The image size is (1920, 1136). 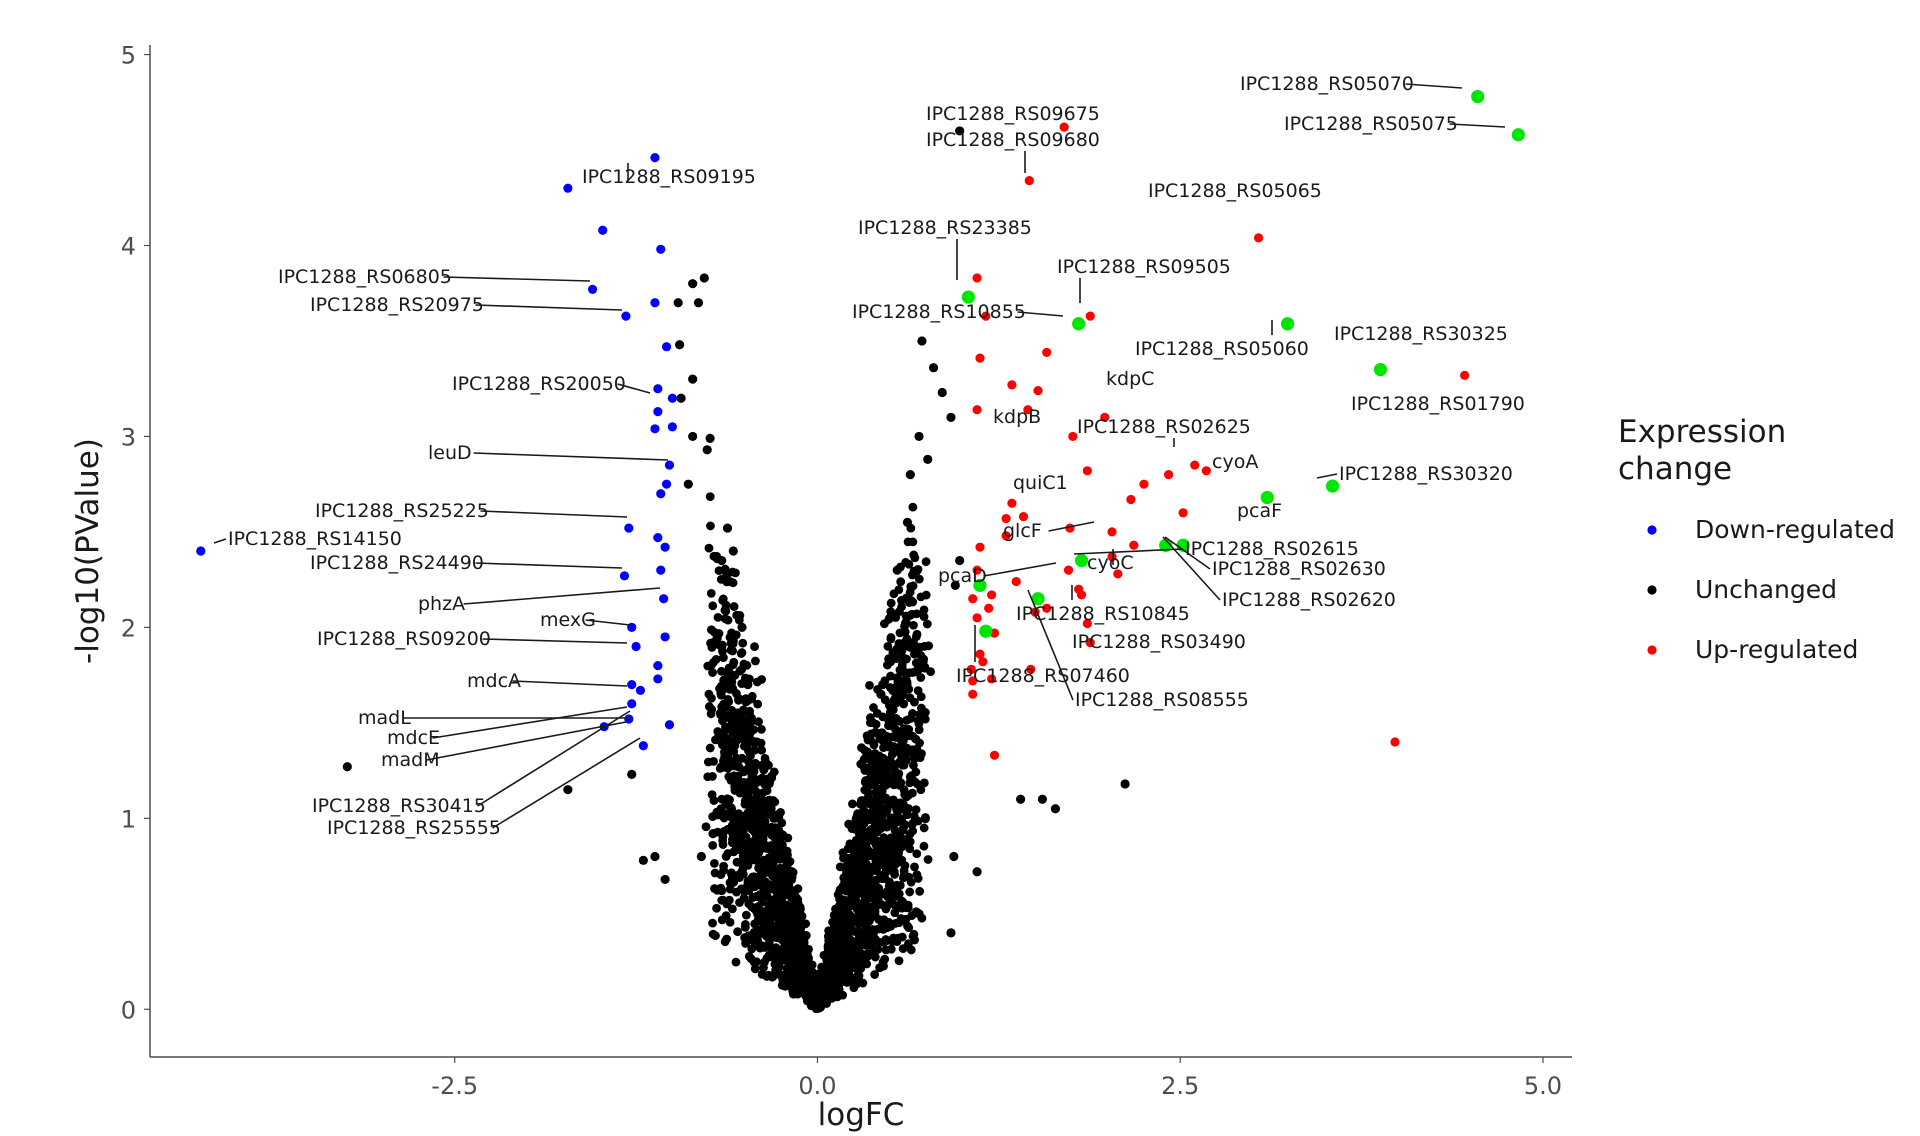 I want to click on point-label: IPC1288_RS05075, so click(x=1371, y=124).